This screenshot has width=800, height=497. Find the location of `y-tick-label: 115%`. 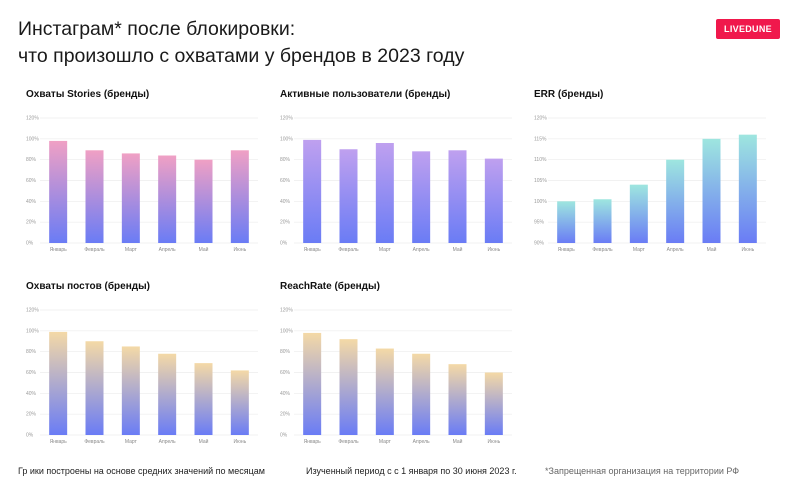

y-tick-label: 115% is located at coordinates (540, 139).